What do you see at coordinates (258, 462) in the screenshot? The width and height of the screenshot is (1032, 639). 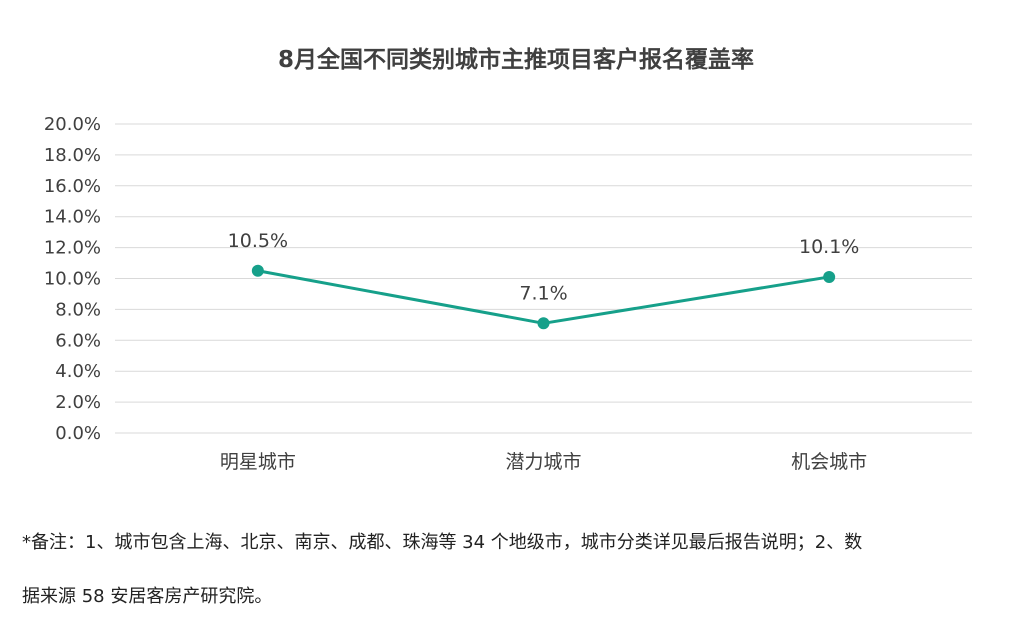 I see `x-tick-label: 明星城市` at bounding box center [258, 462].